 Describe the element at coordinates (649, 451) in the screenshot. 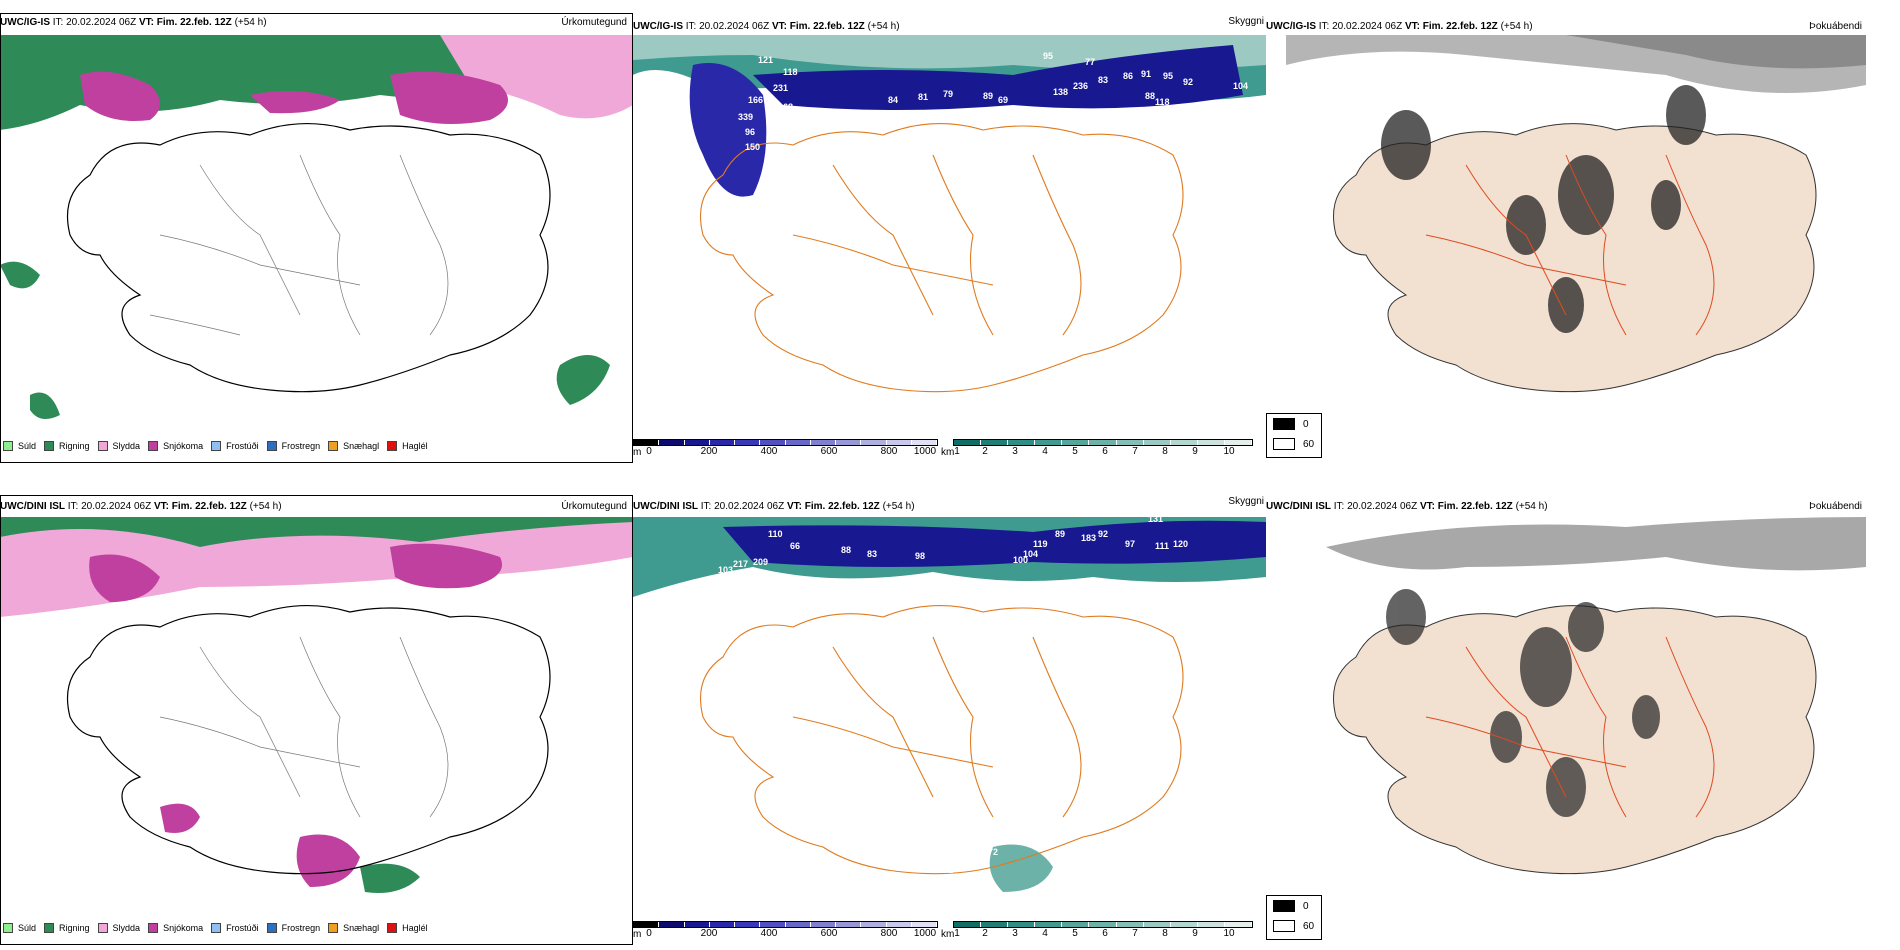

I see `tick-label: 0` at that location.